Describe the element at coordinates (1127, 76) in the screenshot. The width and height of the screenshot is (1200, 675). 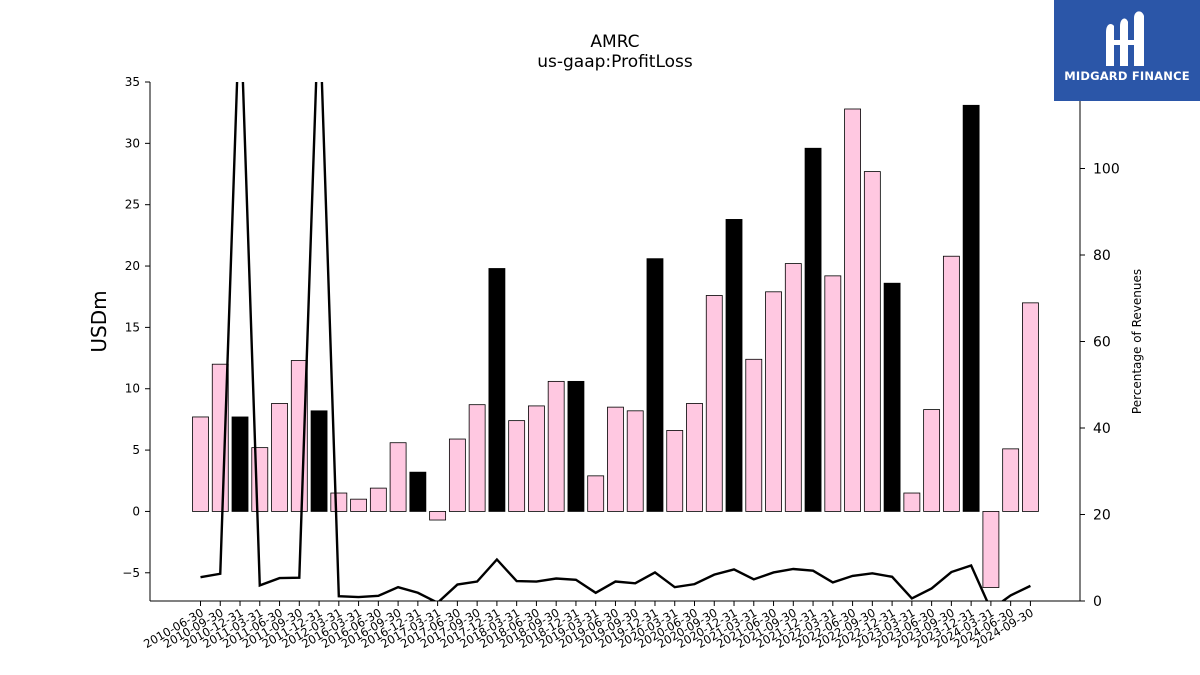
I see `logo-wordmark: MIDGARD FINANCE` at that location.